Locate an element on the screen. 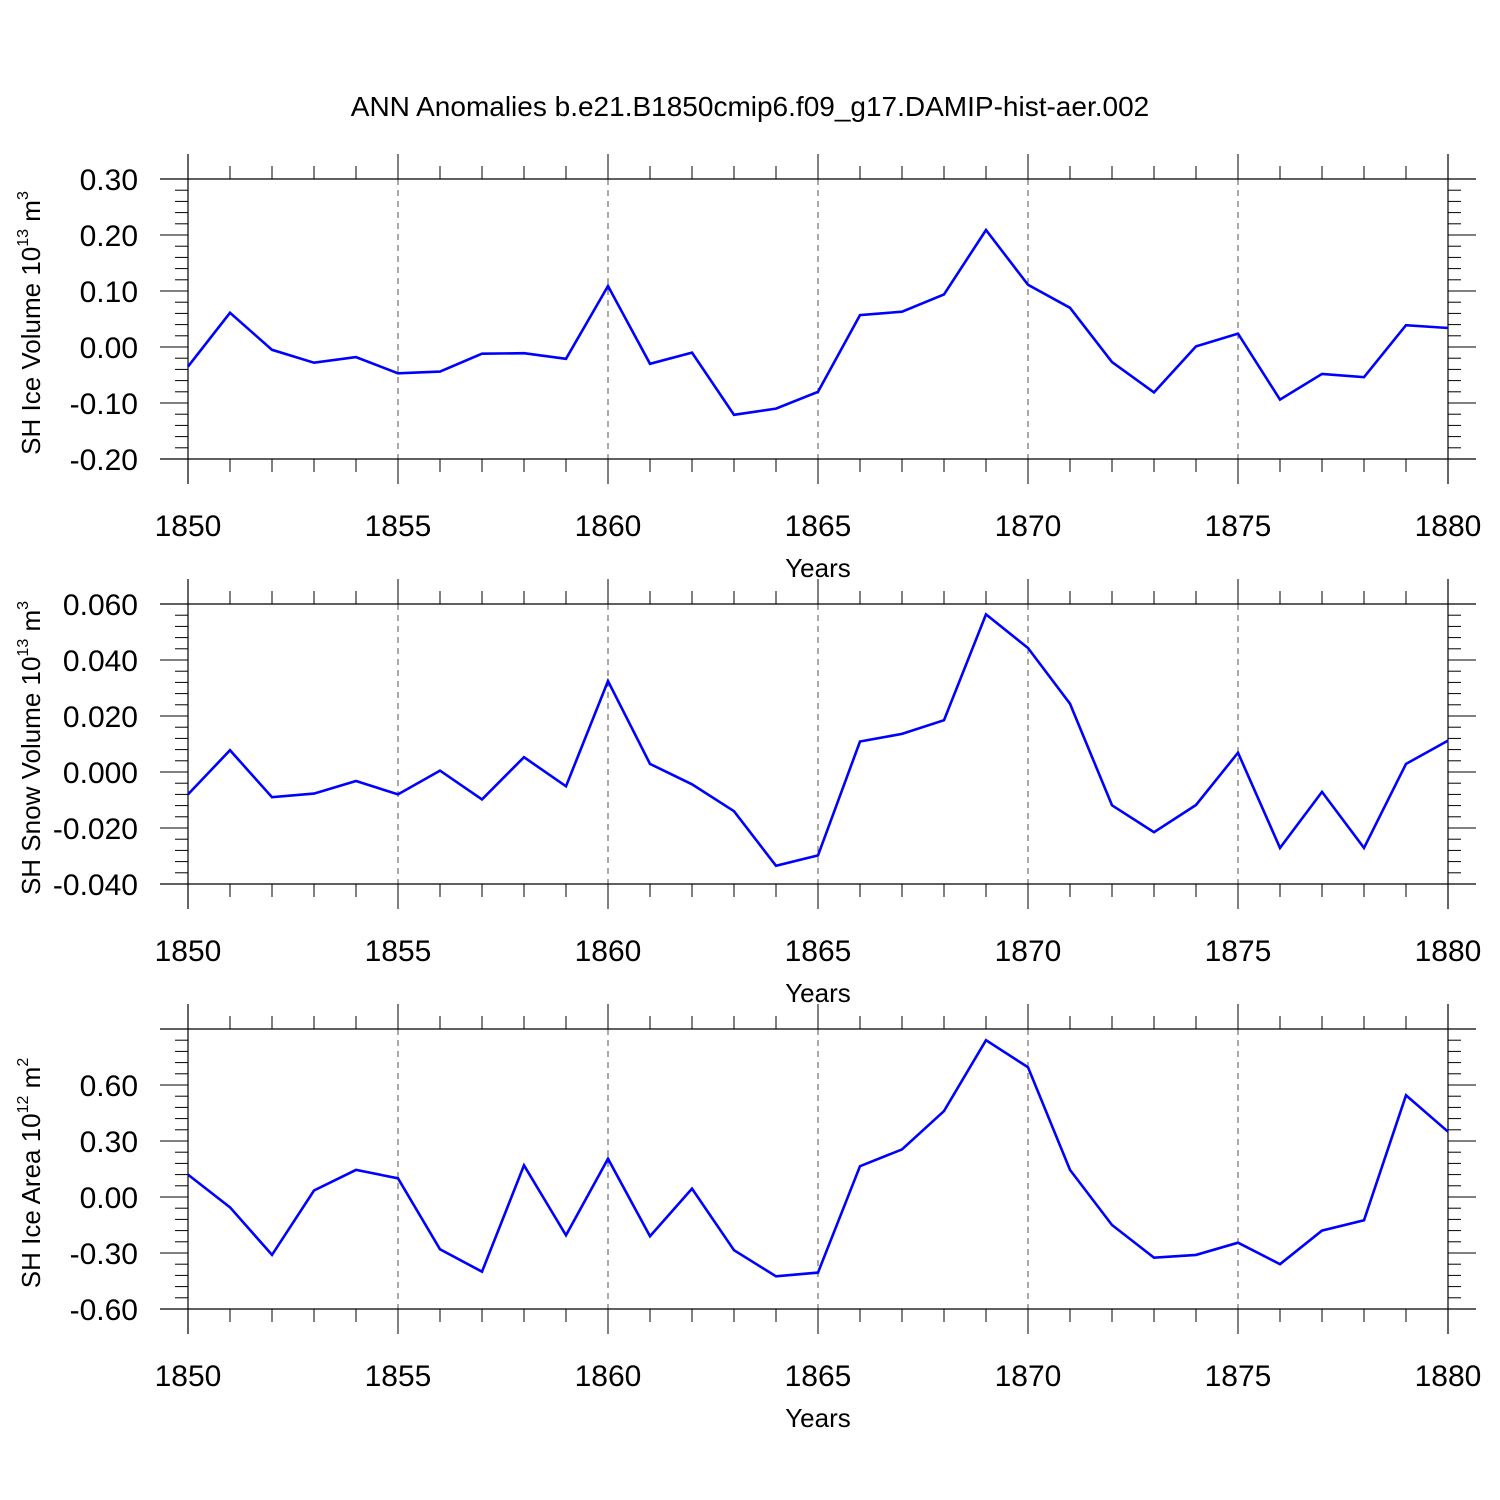 This screenshot has height=1500, width=1500. y-axis-label: SH Snow Volume 1013 m3 is located at coordinates (30, 748).